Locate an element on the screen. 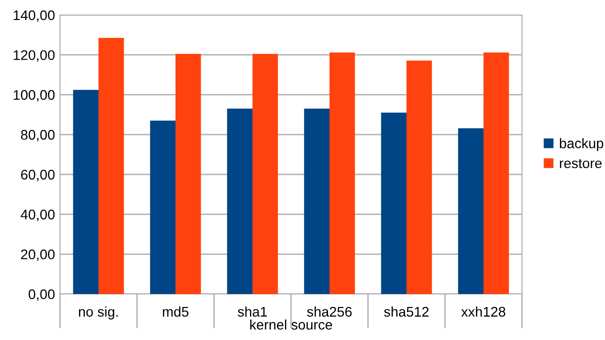 This screenshot has width=605, height=340. x-tick-label: sha1 is located at coordinates (252, 311).